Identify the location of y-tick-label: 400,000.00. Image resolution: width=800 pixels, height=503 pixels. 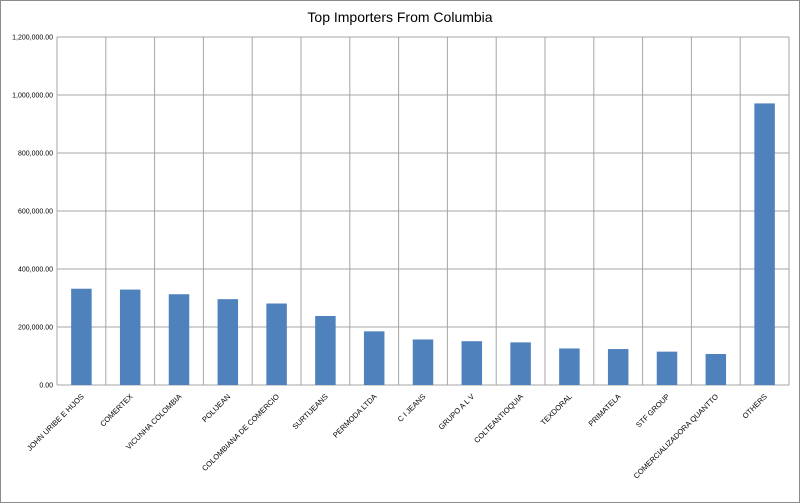
(35, 270).